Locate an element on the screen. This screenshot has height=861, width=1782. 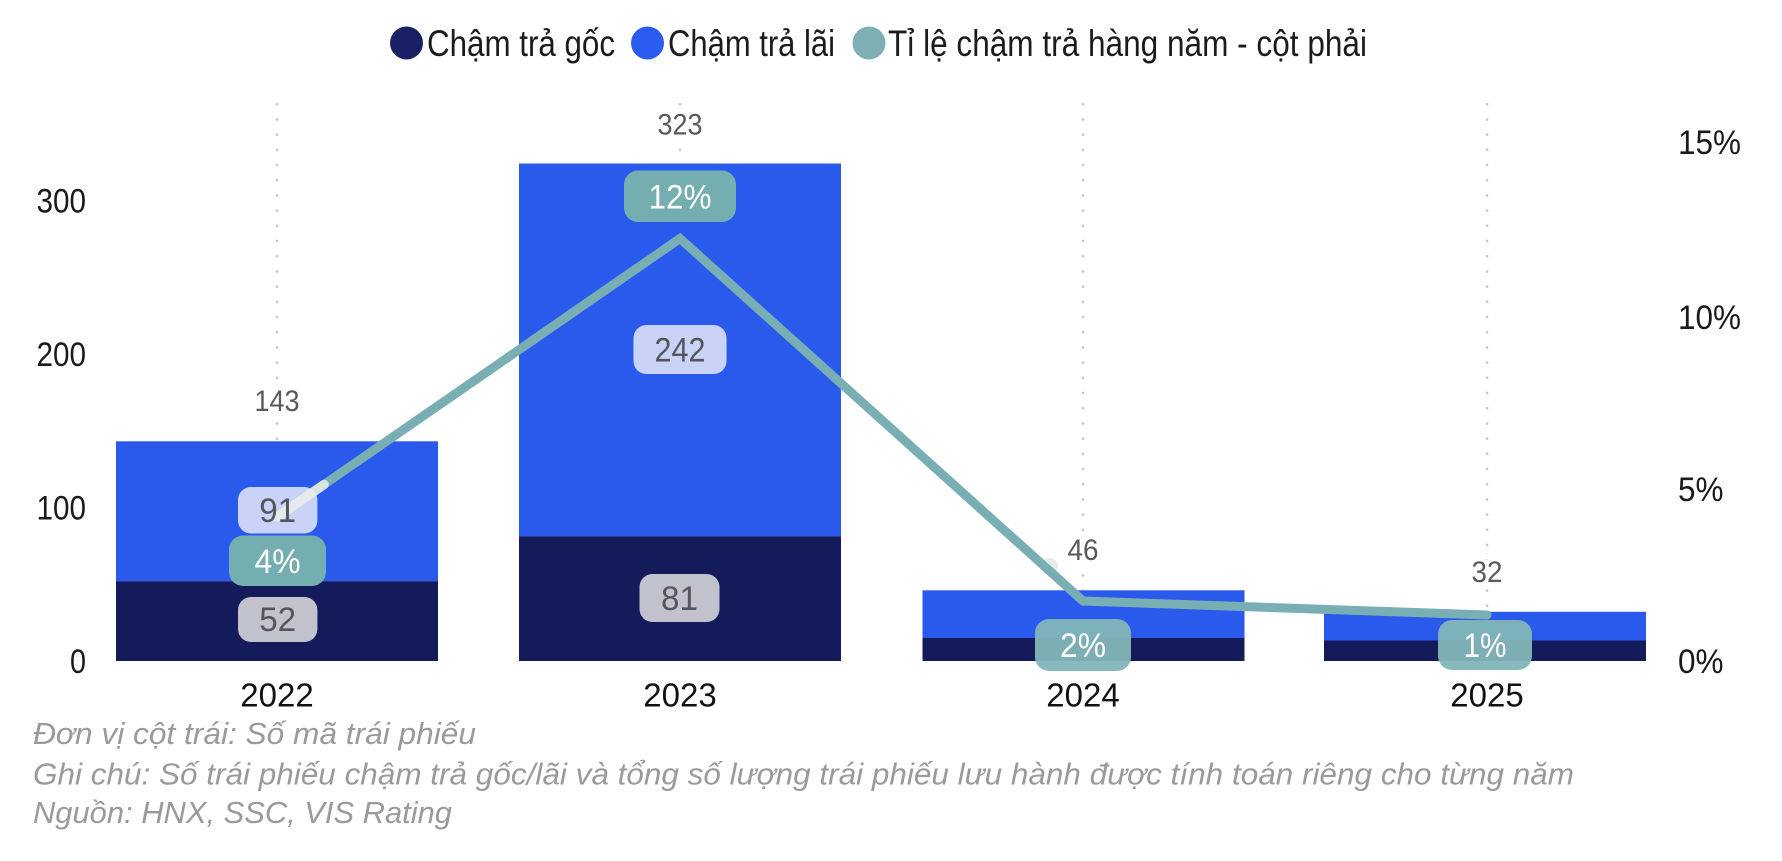
svg-text: 100 is located at coordinates (62, 509).